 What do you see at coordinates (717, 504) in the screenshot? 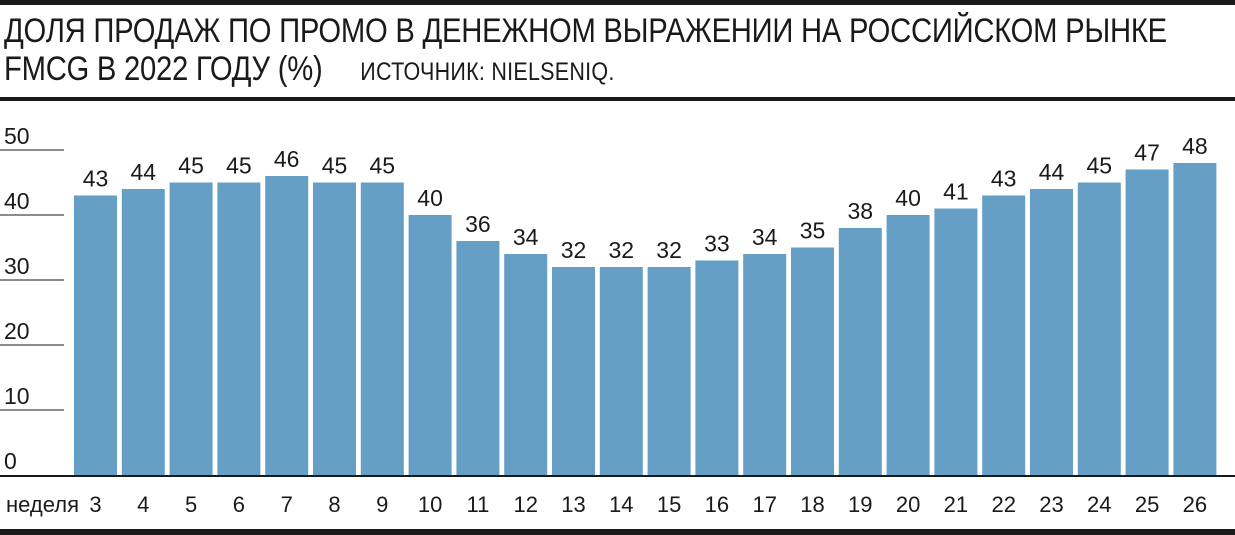
I see `x-tick-label: 16` at bounding box center [717, 504].